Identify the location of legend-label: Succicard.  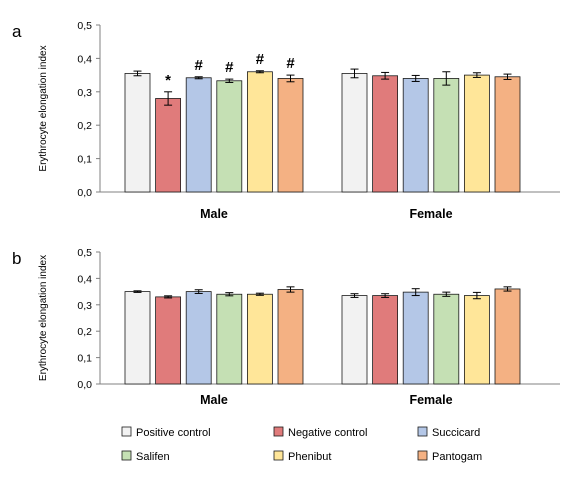
(456, 433).